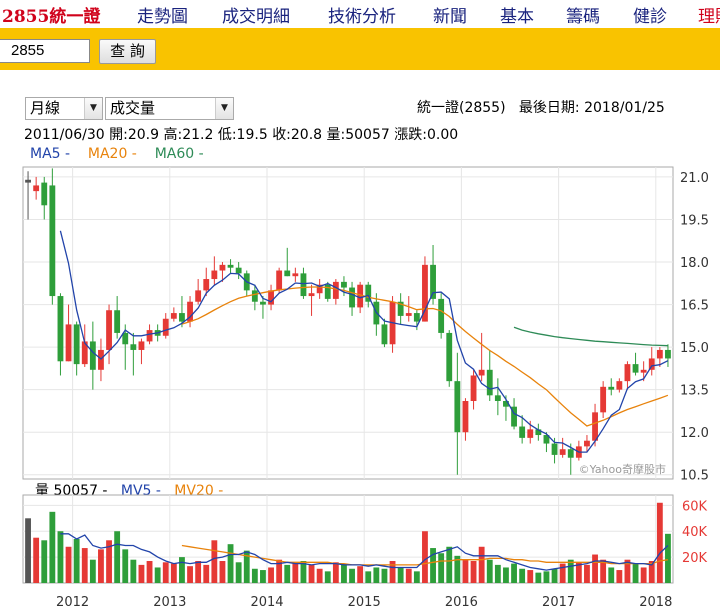  I want to click on symbol-input: 2855, so click(45, 51).